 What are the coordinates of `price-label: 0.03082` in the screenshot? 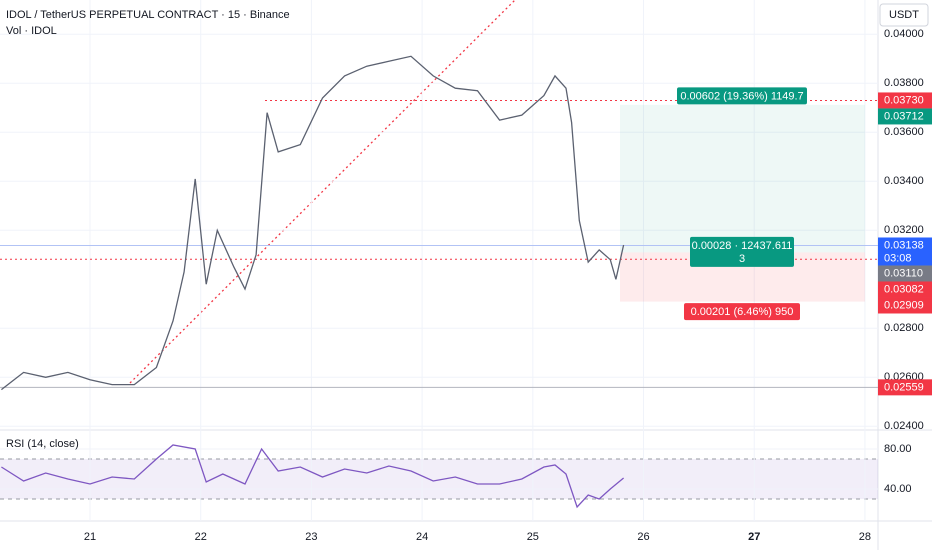 It's located at (904, 289).